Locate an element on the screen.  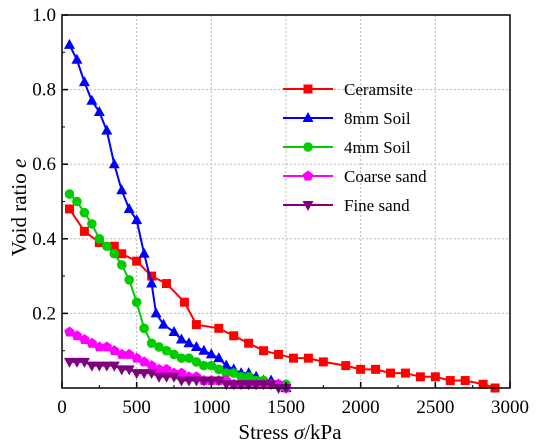
y-tick-labels: 0.2 0.4 0.6 0.8 1.0 is located at coordinates (44, 164).